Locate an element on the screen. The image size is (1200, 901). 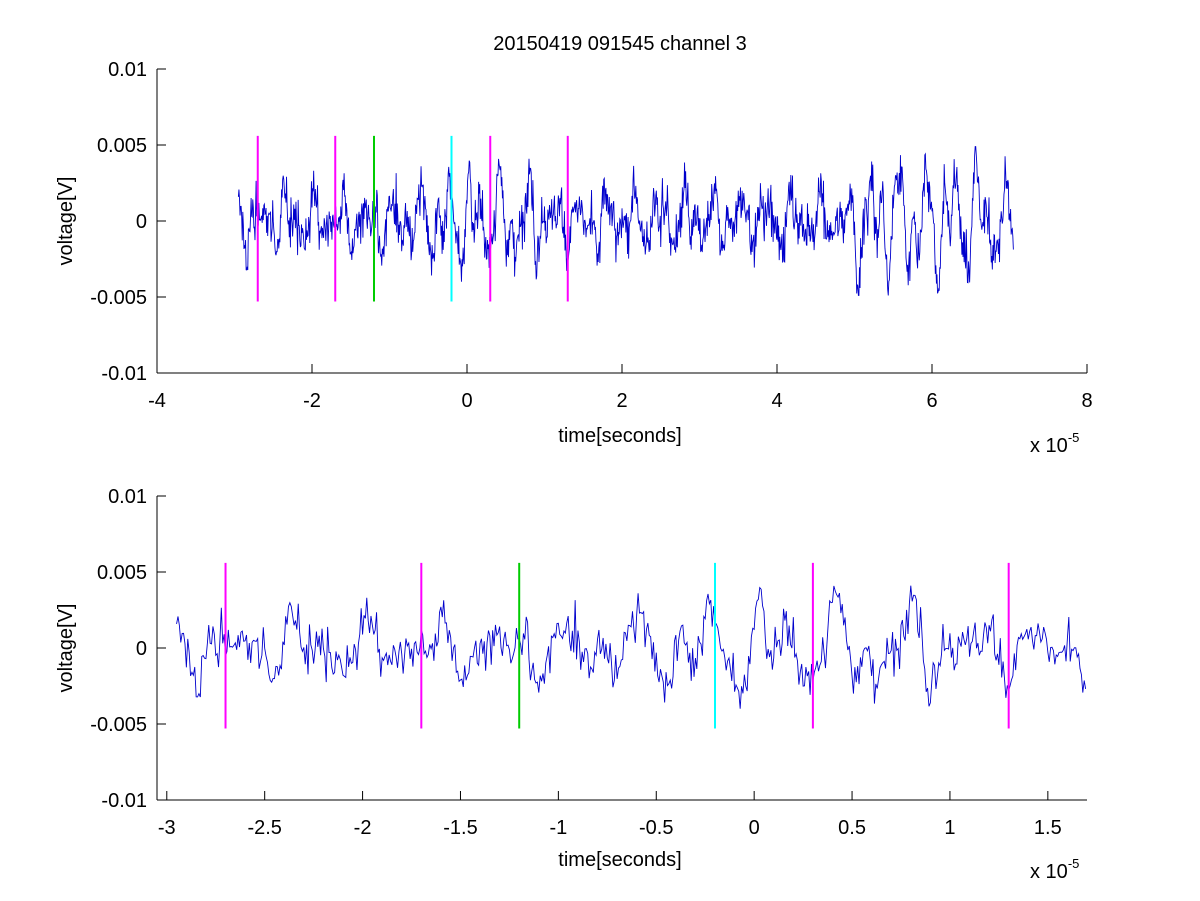
x-tick-label: -0.5 is located at coordinates (656, 828).